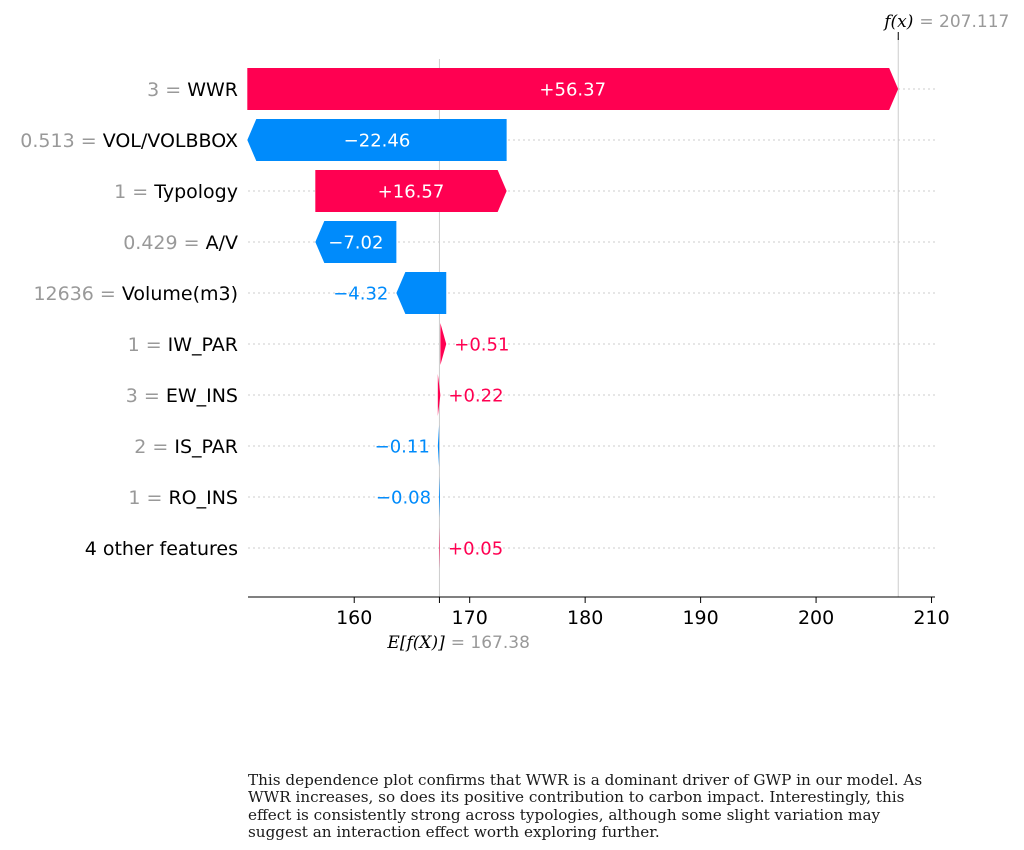  I want to click on feature-name: 4 other features, so click(161, 549).